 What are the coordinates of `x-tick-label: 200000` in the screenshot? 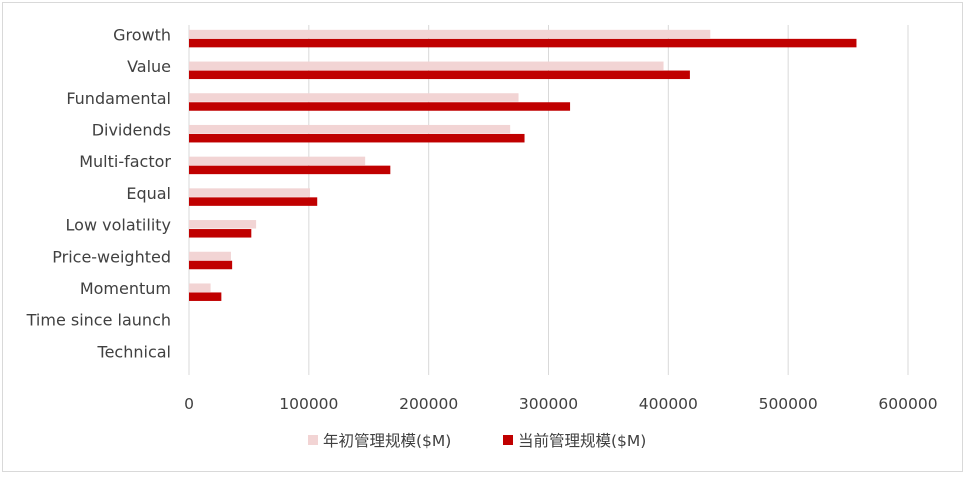 It's located at (428, 404).